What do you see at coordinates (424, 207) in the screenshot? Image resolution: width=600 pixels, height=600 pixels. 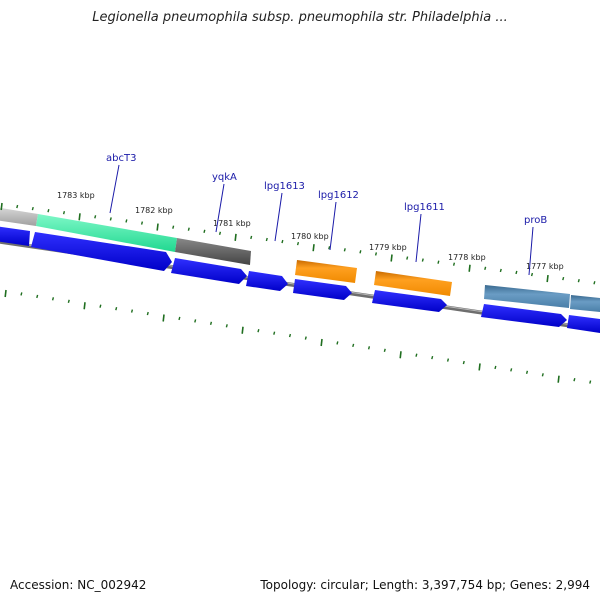 I see `svg-text: lpg1611` at bounding box center [424, 207].